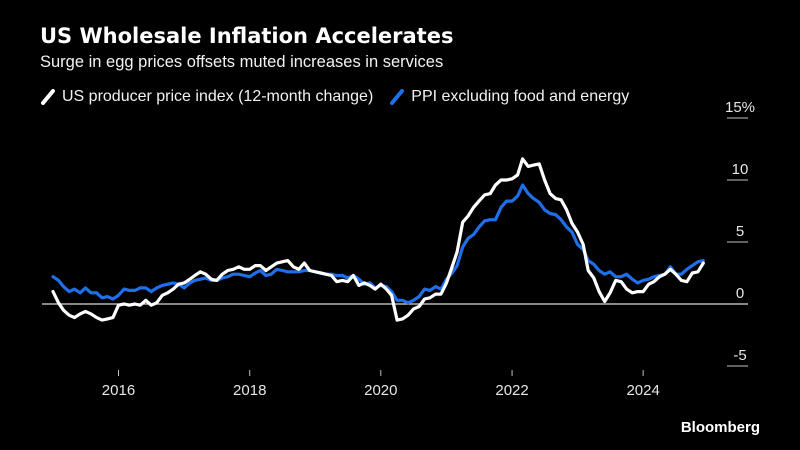 Image resolution: width=800 pixels, height=450 pixels. I want to click on y-tick-label: 5, so click(740, 231).